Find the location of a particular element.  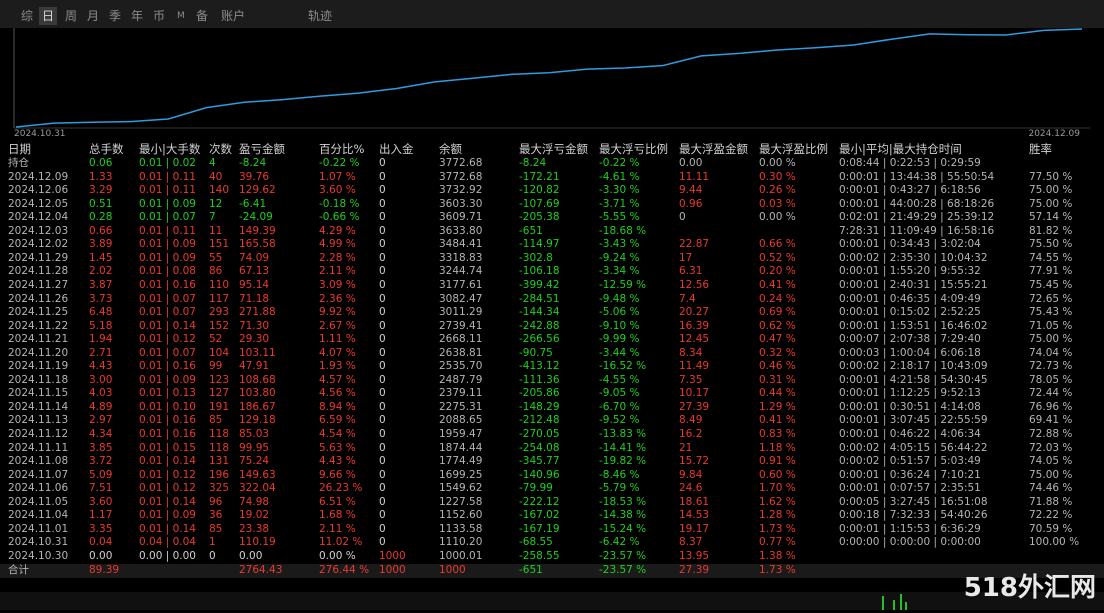

table-cell: 3.73 is located at coordinates (101, 298).